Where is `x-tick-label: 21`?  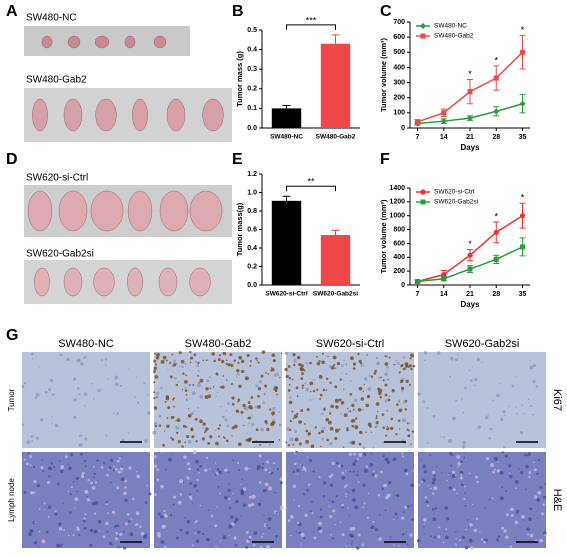 x-tick-label: 21 is located at coordinates (470, 294).